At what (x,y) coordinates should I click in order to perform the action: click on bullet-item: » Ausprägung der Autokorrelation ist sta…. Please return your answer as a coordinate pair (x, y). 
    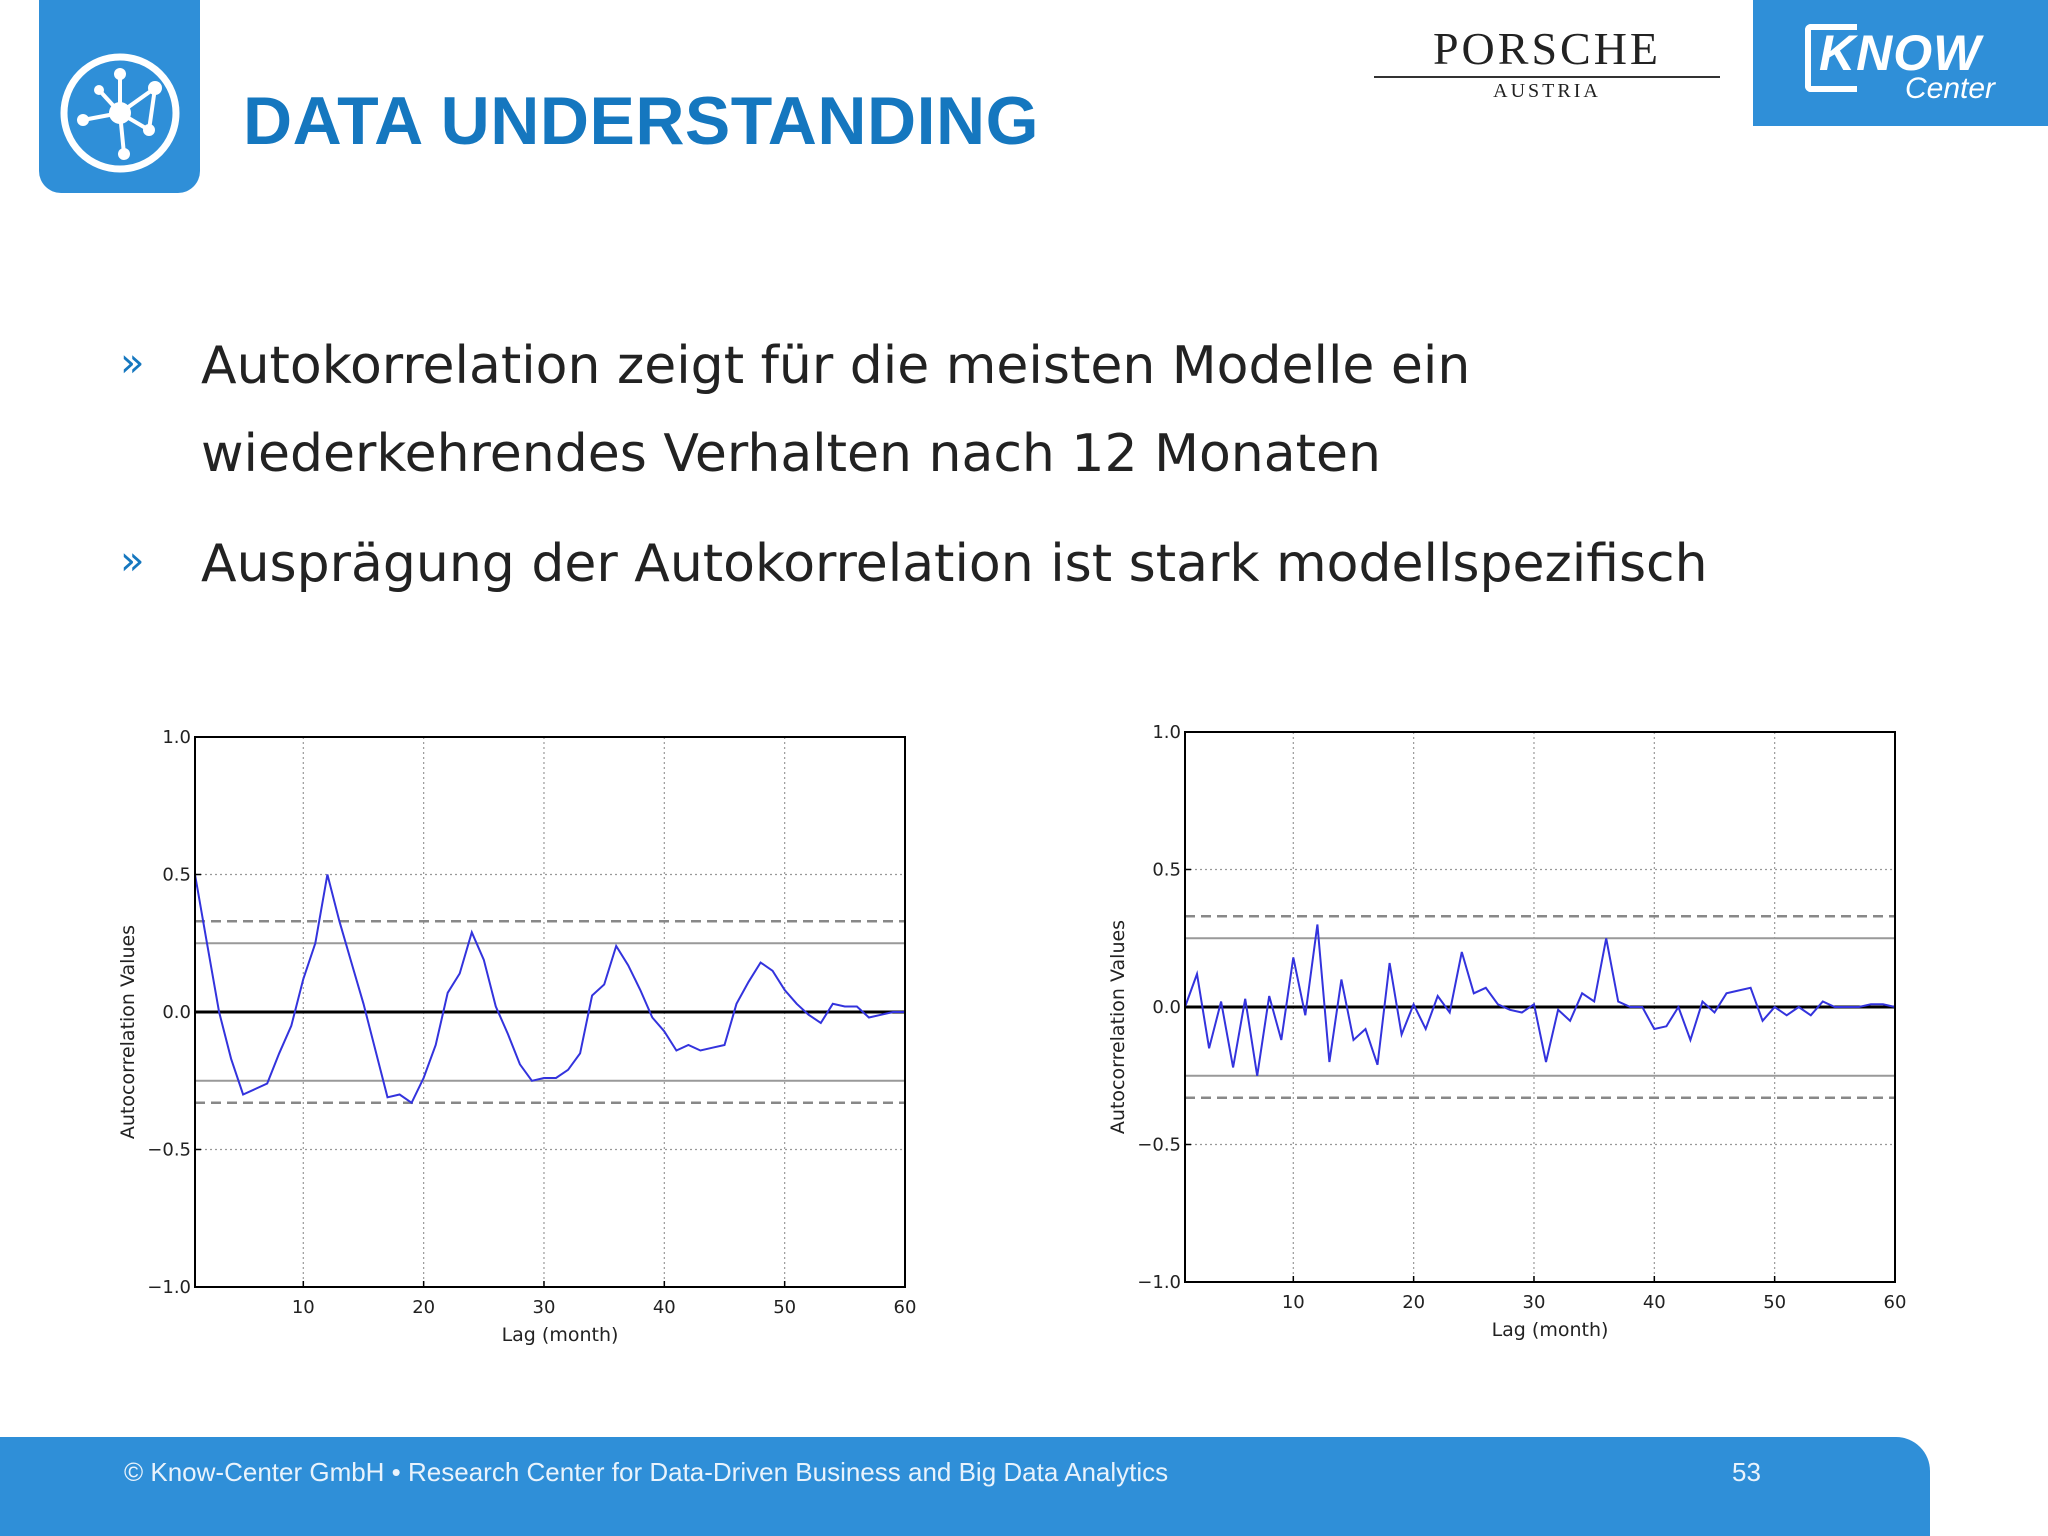
    Looking at the image, I should click on (1020, 564).